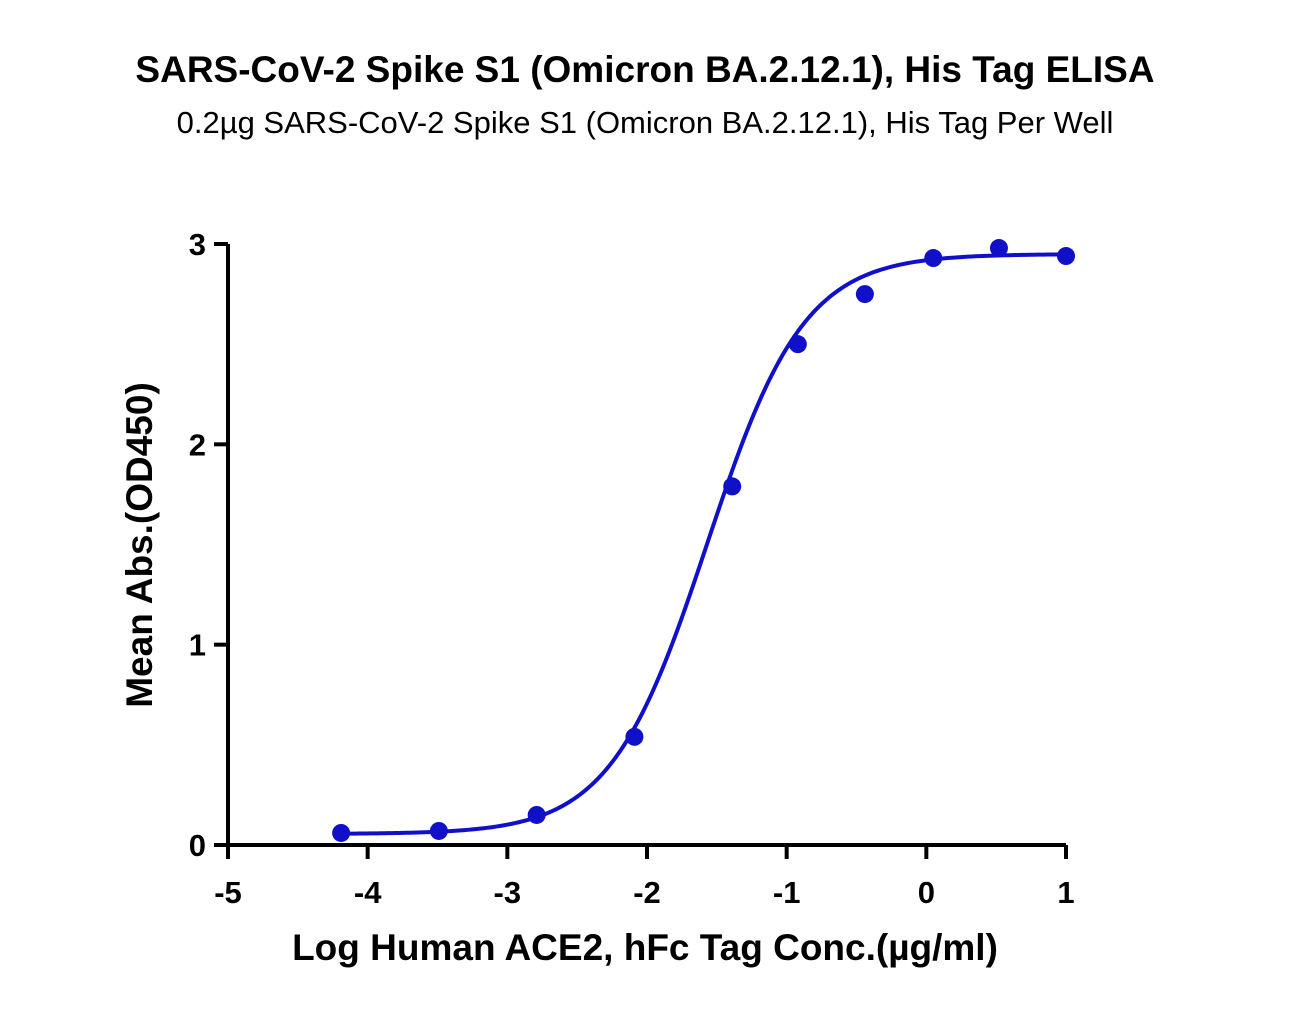 This screenshot has height=1017, width=1290. I want to click on x-axis-label: Log Human ACE2, hFc Tag Conc.(µg/ml), so click(645, 947).